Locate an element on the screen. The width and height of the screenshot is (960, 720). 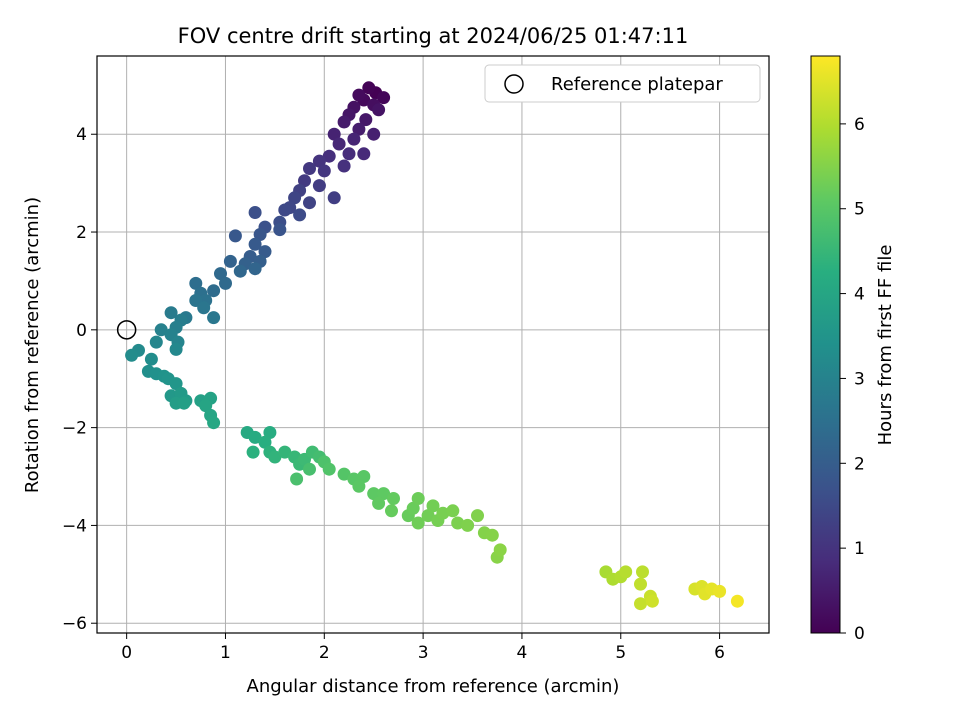
x-axis-label: Angular distance from reference (arcmin) is located at coordinates (433, 686).